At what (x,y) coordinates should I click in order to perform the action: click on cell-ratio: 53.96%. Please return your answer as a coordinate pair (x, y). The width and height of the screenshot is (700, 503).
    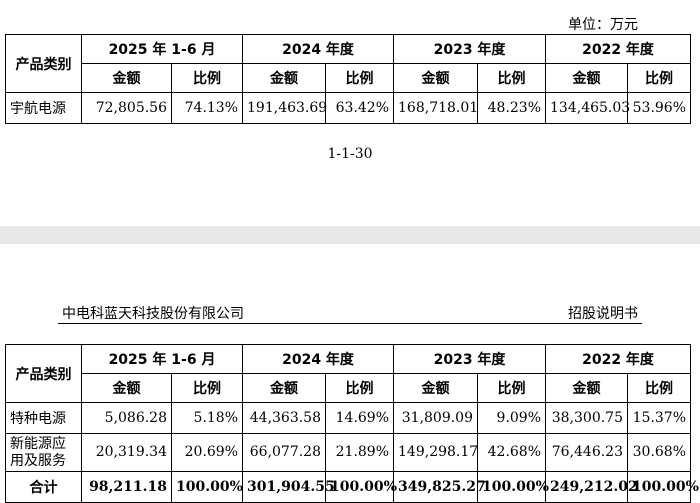
    Looking at the image, I should click on (659, 108).